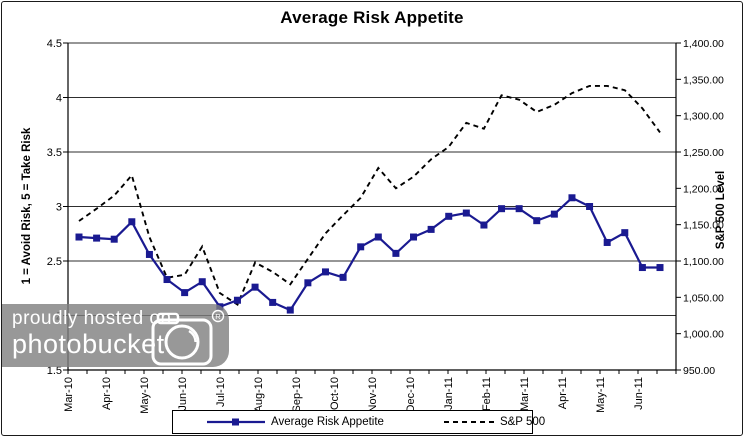 The image size is (745, 437). Describe the element at coordinates (721, 210) in the screenshot. I see `right-axis-title: S&P 500 Level` at that location.